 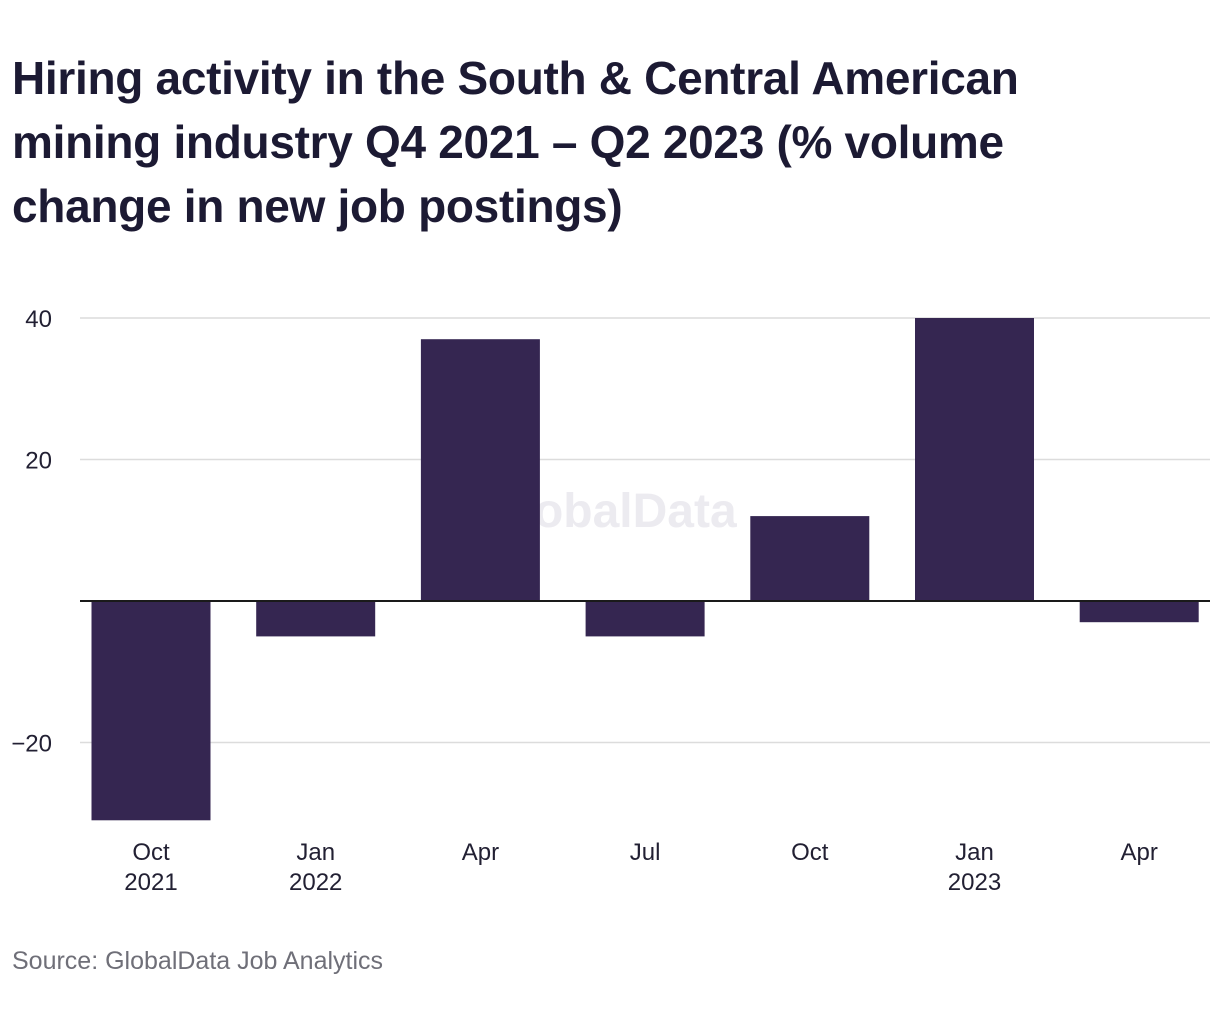 I want to click on x-tick-year-label: 2022, so click(x=315, y=882).